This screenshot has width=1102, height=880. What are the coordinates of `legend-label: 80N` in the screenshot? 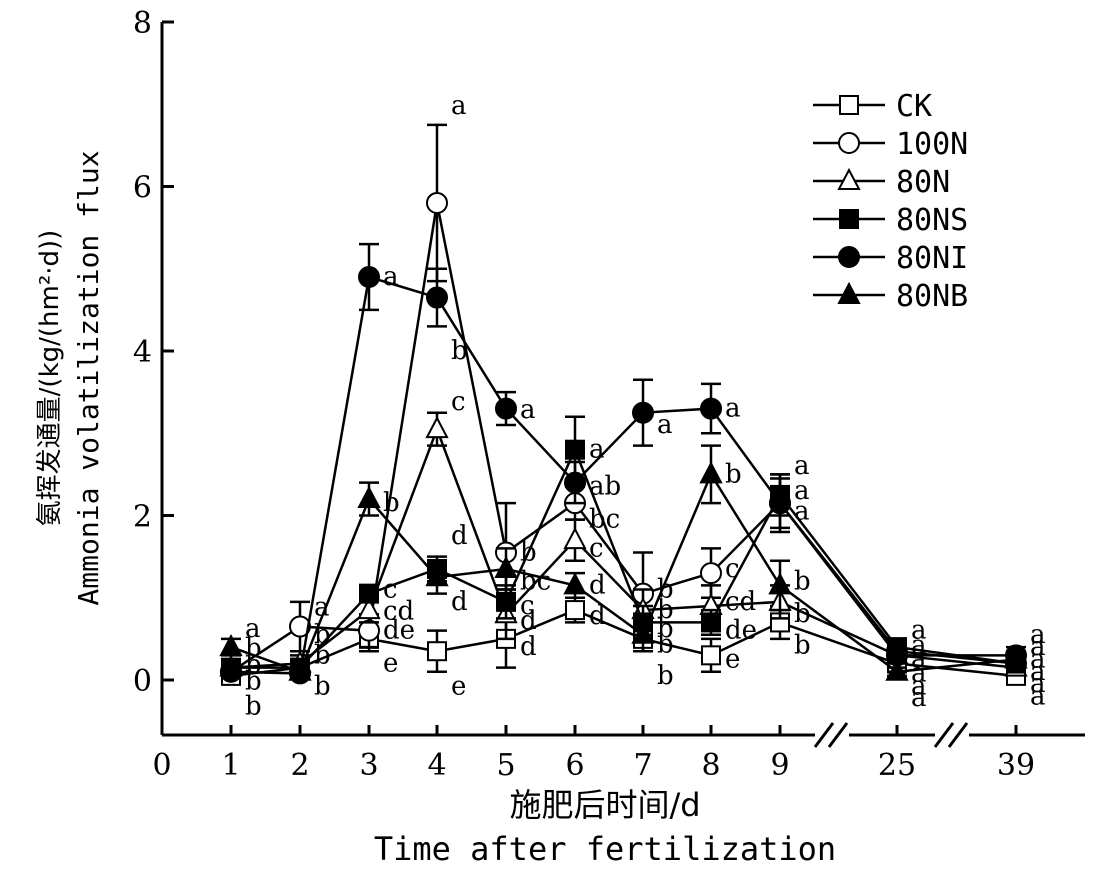 It's located at (923, 182).